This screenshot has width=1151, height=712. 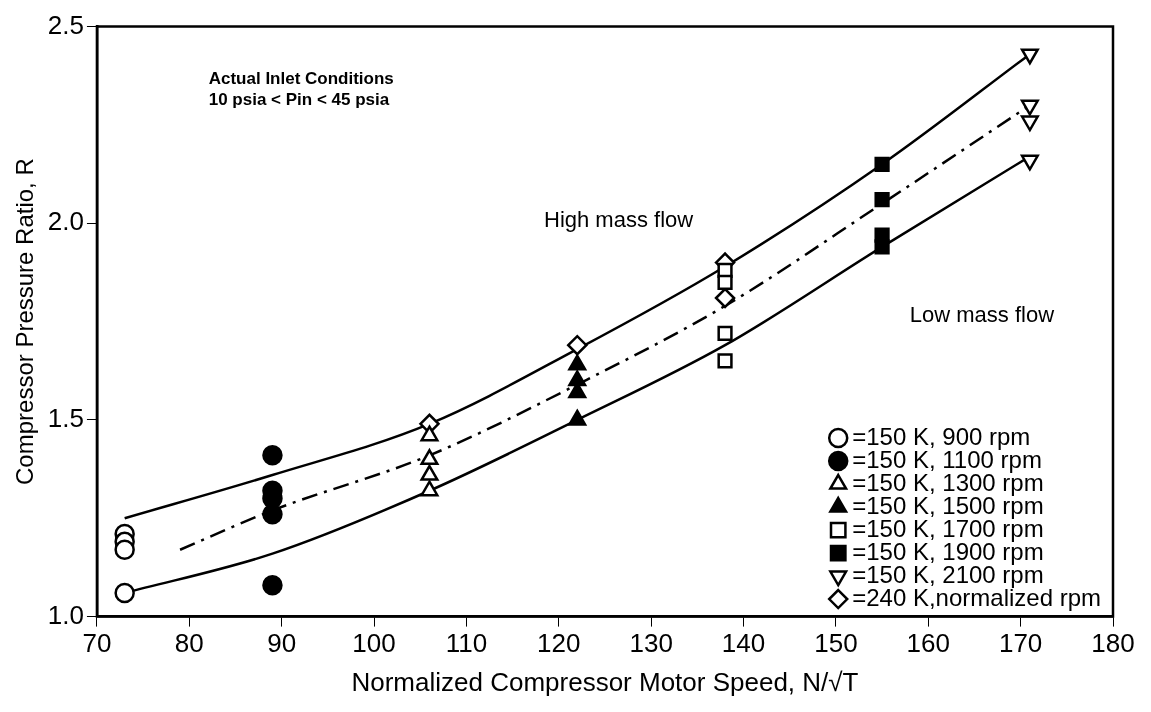 I want to click on x-axis-title: Normalized Compressor Motor Speed, N/√T, so click(x=605, y=681).